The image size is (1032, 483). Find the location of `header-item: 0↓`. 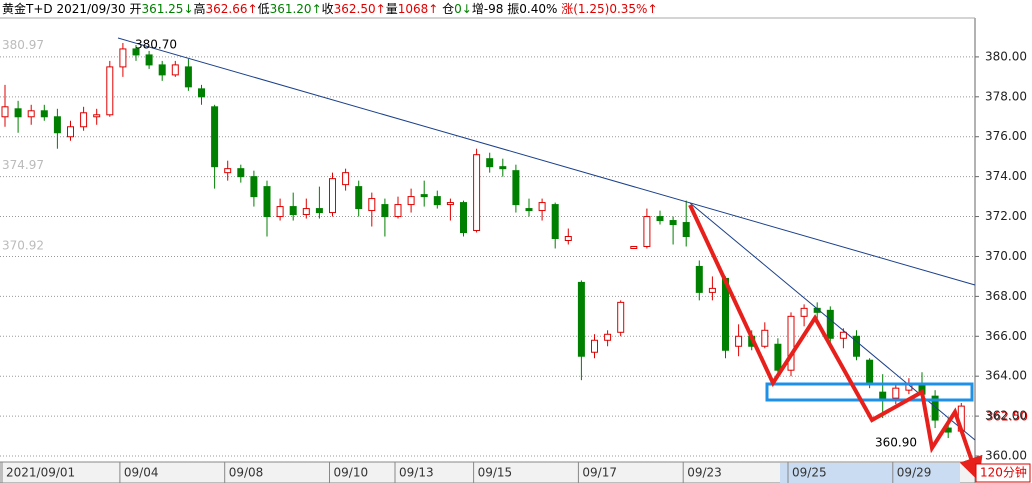

header-item: 0↓ is located at coordinates (463, 9).